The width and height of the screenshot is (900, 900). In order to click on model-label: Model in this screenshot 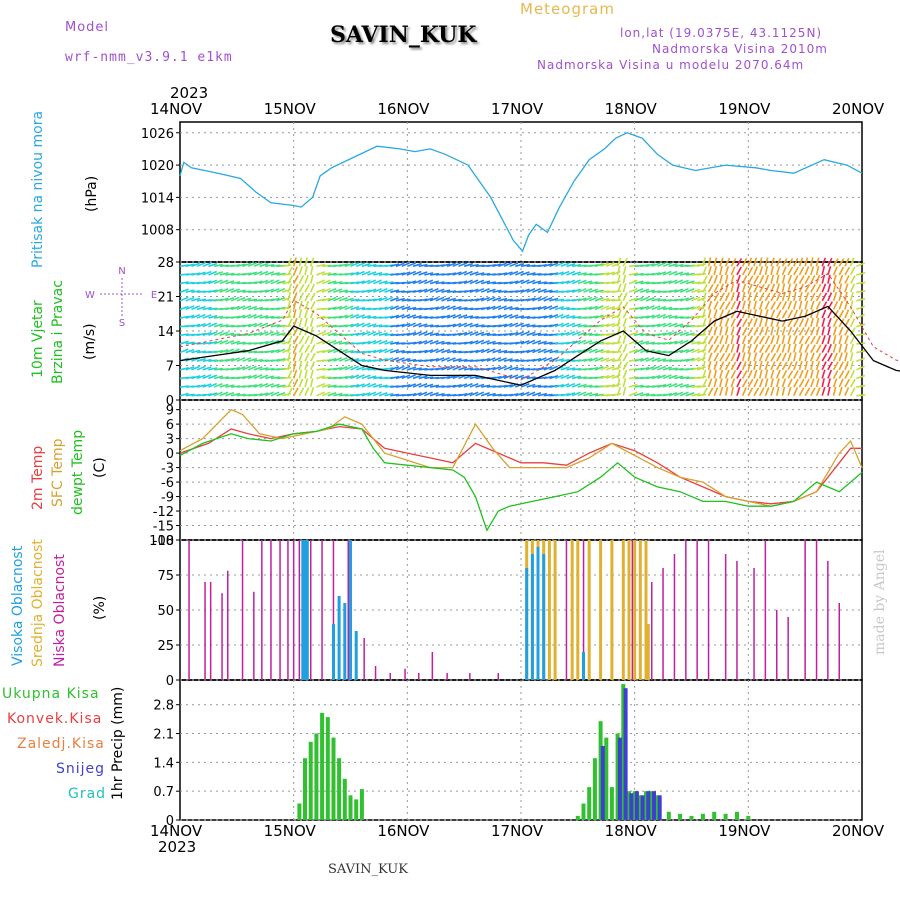, I will do `click(87, 27)`.